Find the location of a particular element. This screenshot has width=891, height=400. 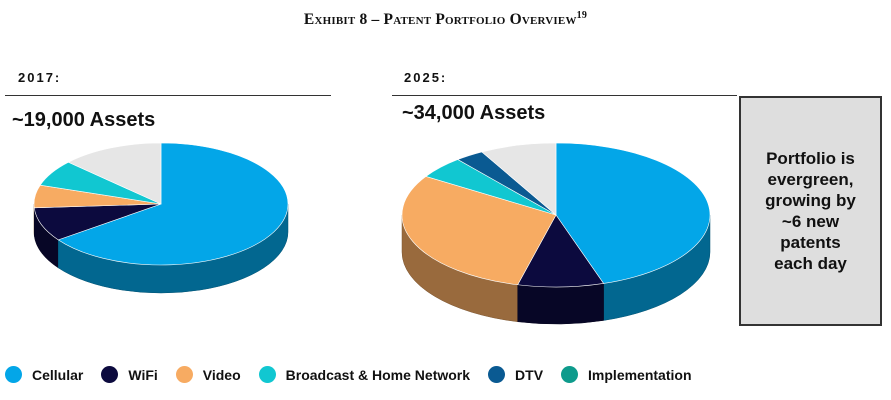

legend-item: Cellular is located at coordinates (44, 374).